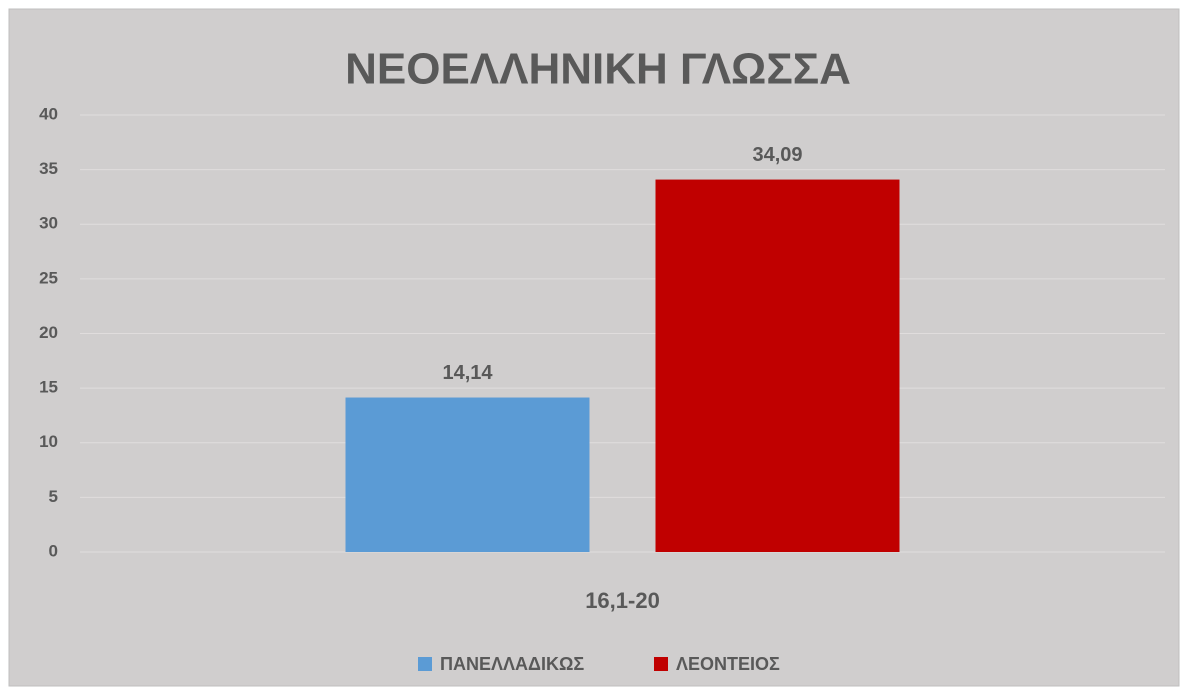  I want to click on x-tick-label: 16,1-20, so click(622, 600).